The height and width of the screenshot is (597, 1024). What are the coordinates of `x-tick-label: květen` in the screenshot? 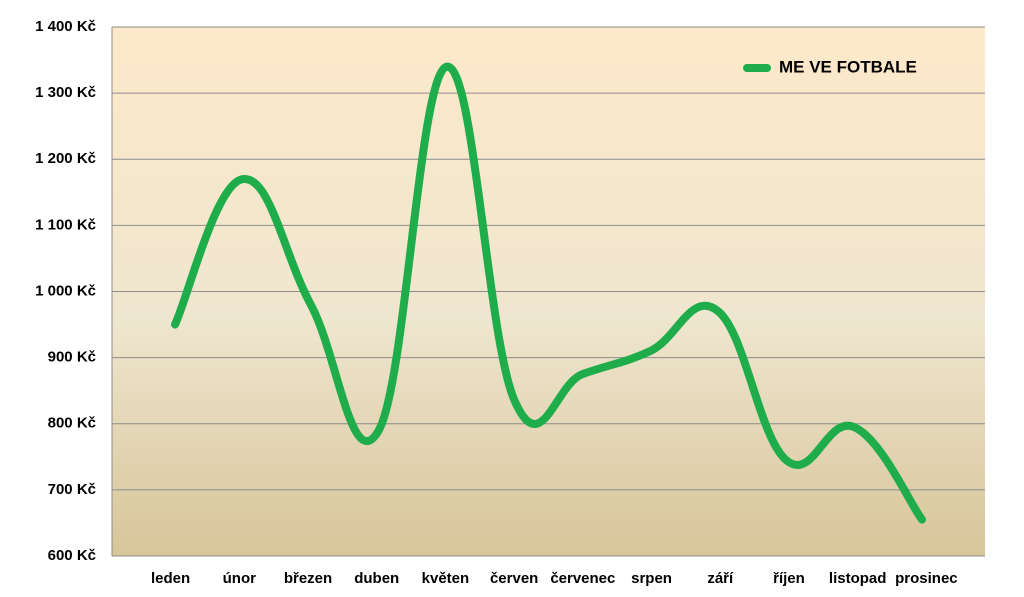 It's located at (446, 578).